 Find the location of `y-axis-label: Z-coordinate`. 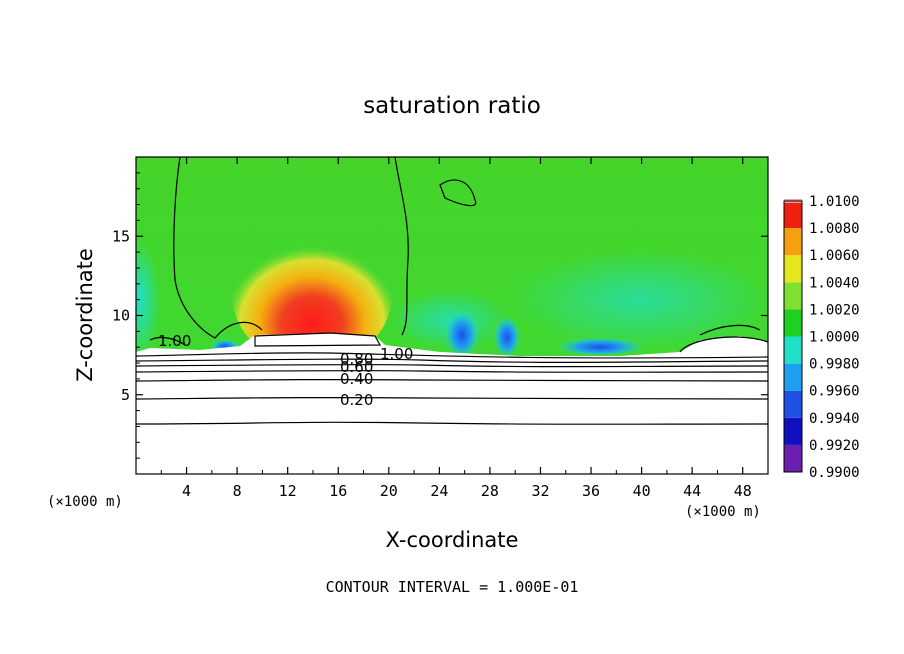

y-axis-label: Z-coordinate is located at coordinates (85, 315).